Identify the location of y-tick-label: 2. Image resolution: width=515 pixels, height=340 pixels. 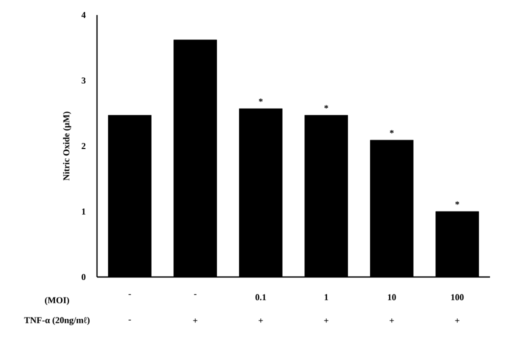
(84, 146).